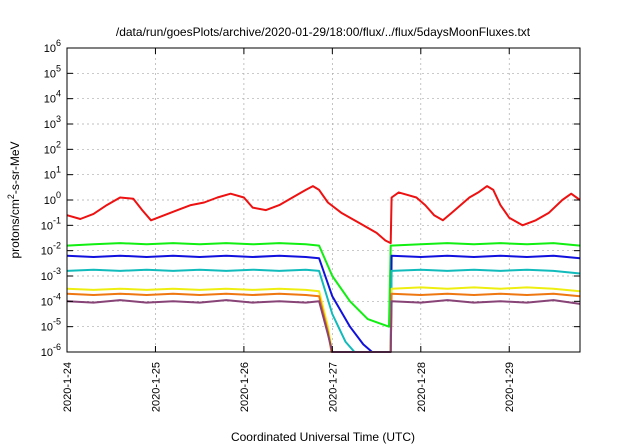 The width and height of the screenshot is (640, 448). I want to click on x-tick-label: 2020-1-29, so click(510, 387).